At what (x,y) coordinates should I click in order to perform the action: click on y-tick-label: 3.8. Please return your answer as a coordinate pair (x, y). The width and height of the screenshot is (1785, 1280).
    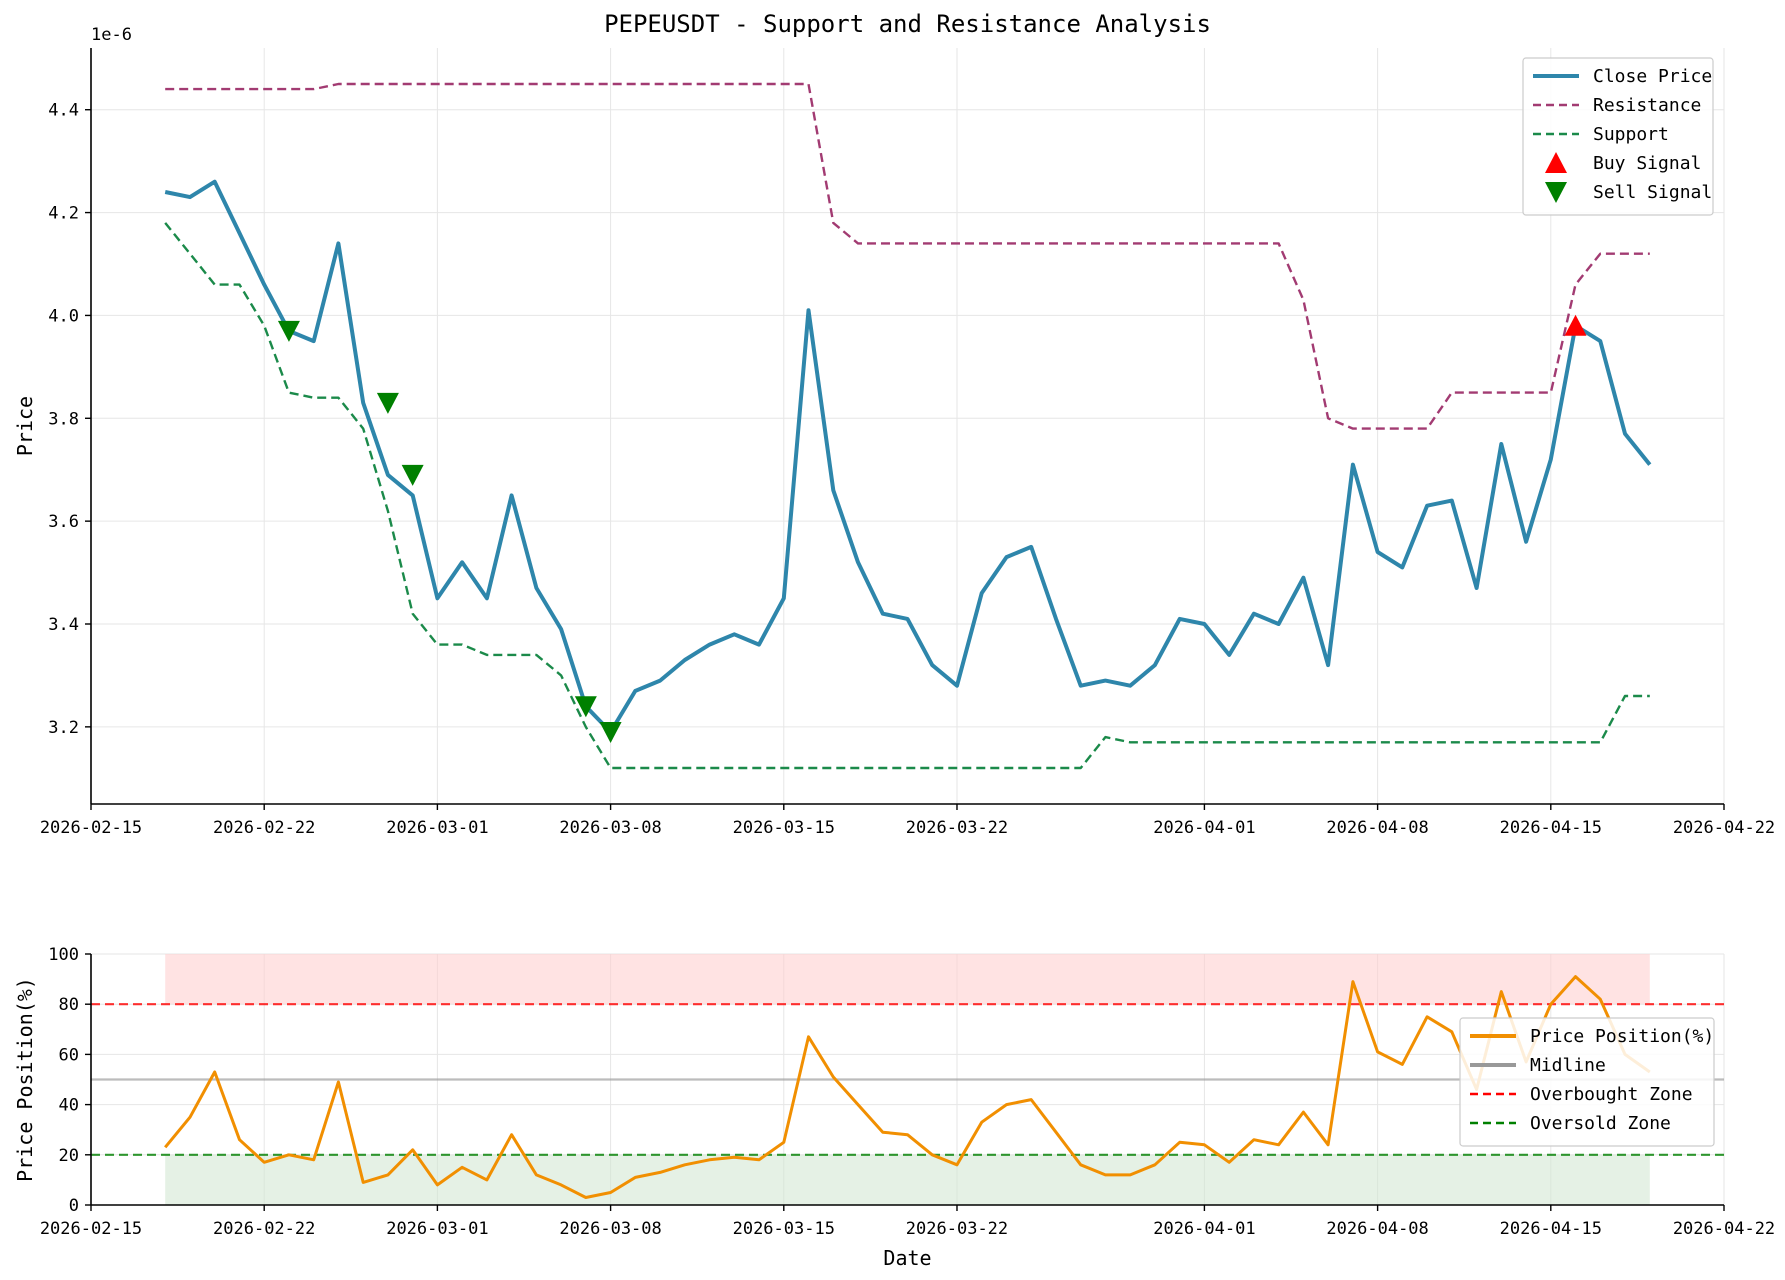
    Looking at the image, I should click on (63, 419).